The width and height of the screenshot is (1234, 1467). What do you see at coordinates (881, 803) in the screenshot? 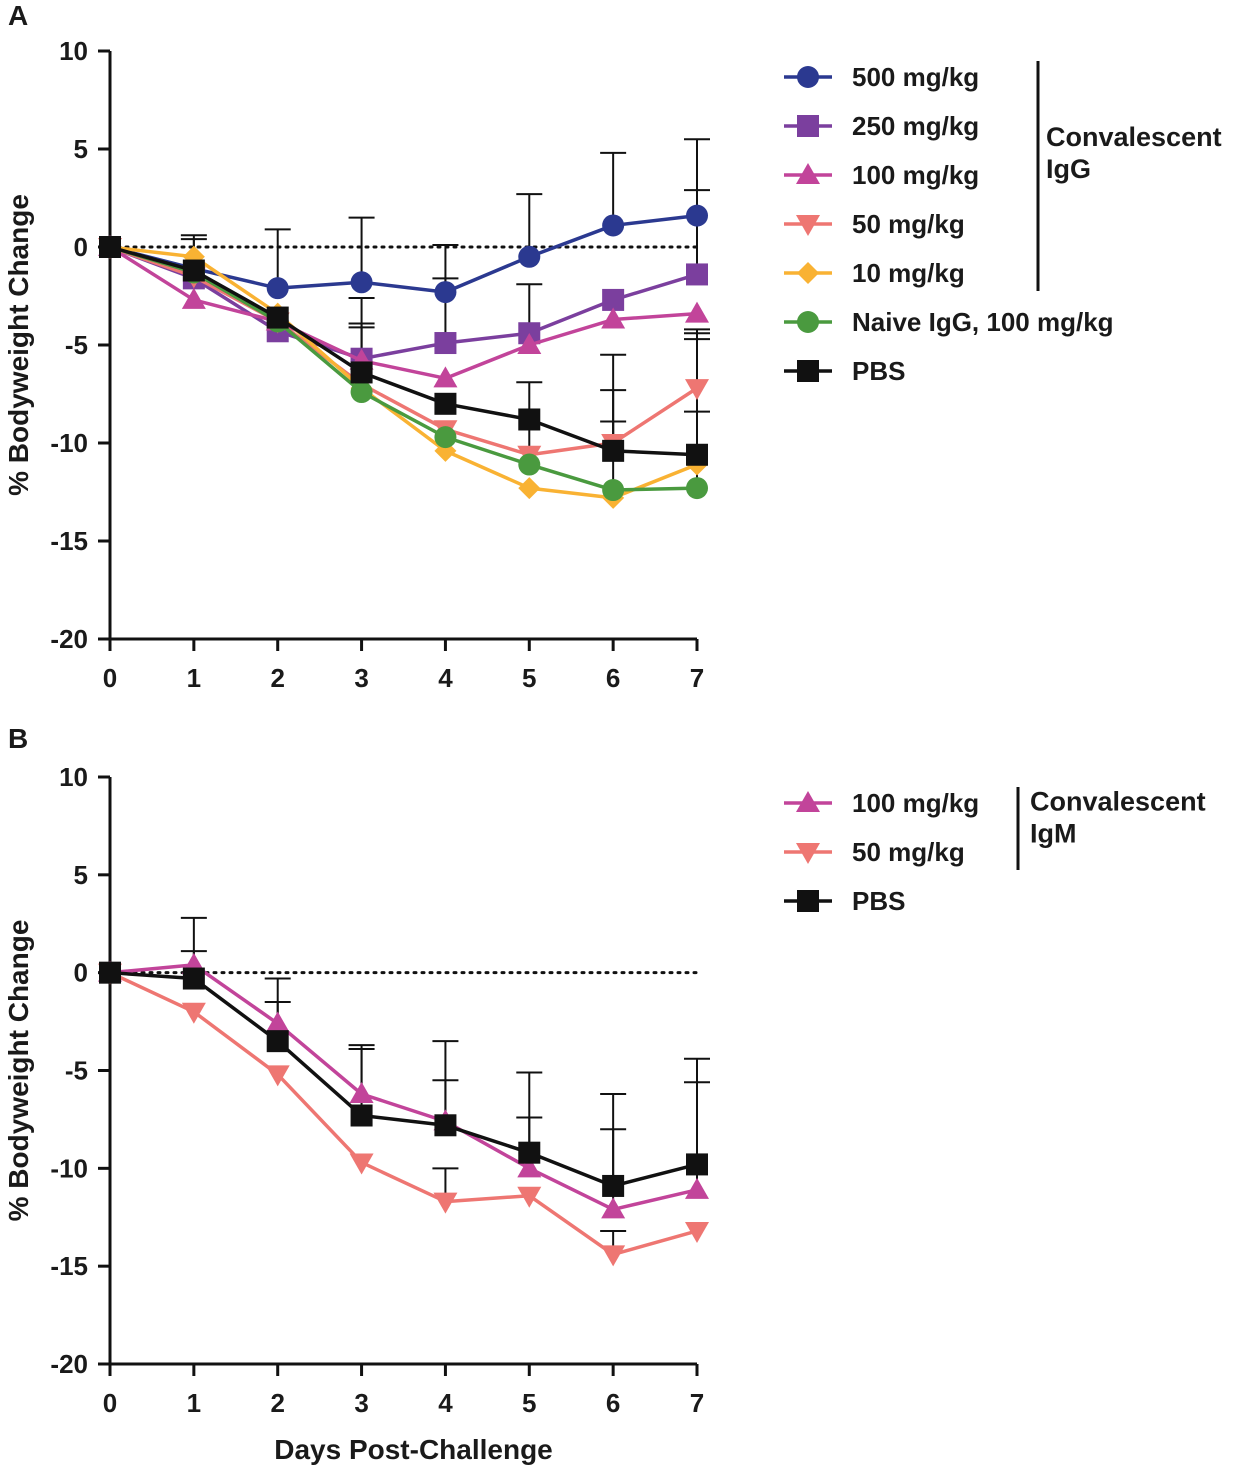
I see `legend-item: 100 mg/kg` at bounding box center [881, 803].